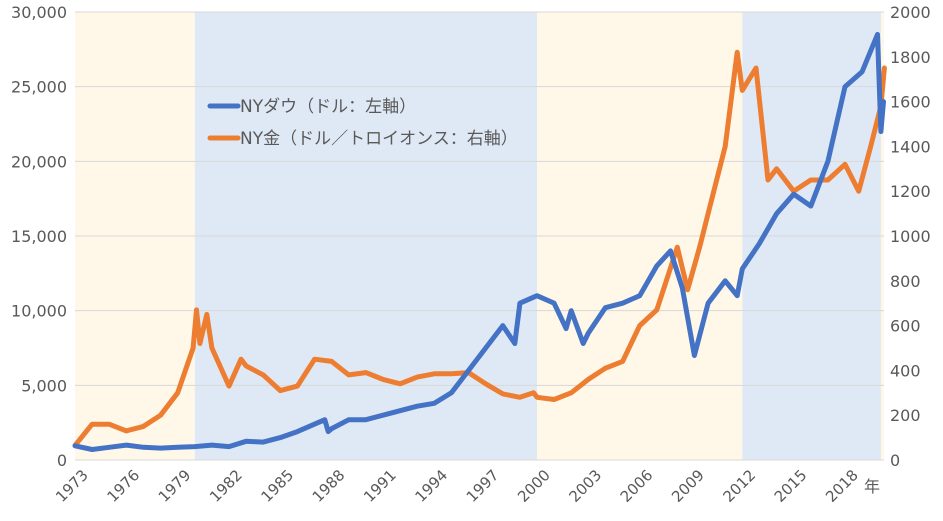 The height and width of the screenshot is (521, 943). What do you see at coordinates (872, 486) in the screenshot?
I see `x-axis-label: 年` at bounding box center [872, 486].